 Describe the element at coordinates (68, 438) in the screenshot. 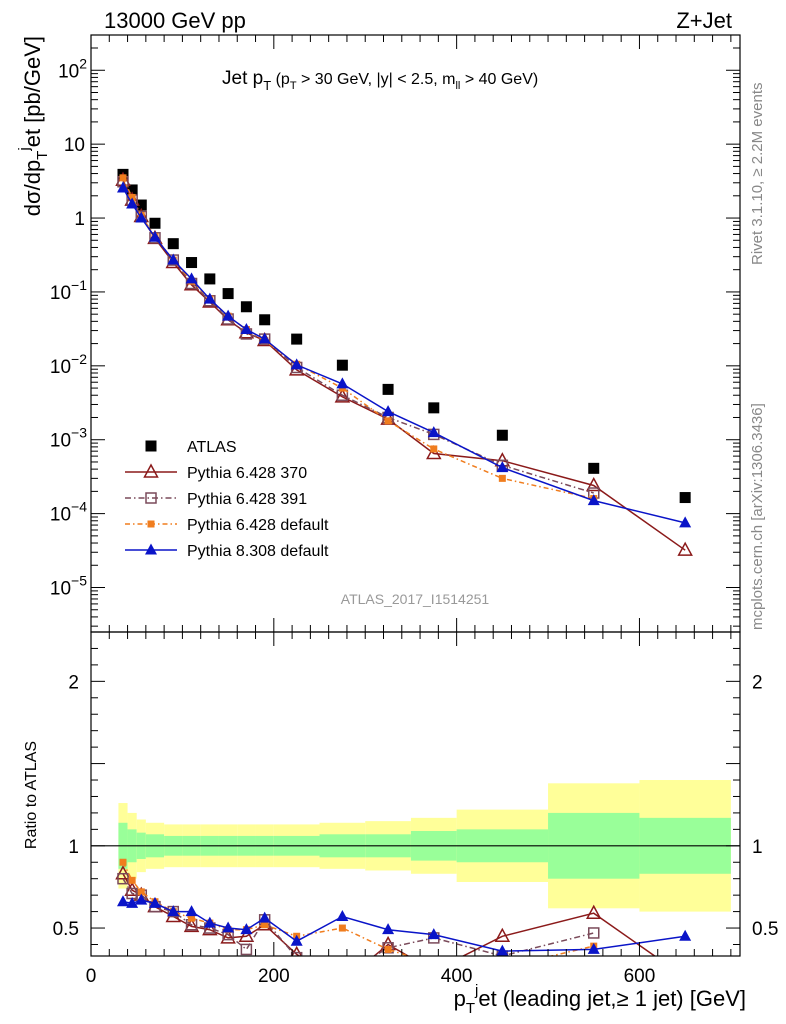

I see `y-tick-label: 10⁻³` at that location.